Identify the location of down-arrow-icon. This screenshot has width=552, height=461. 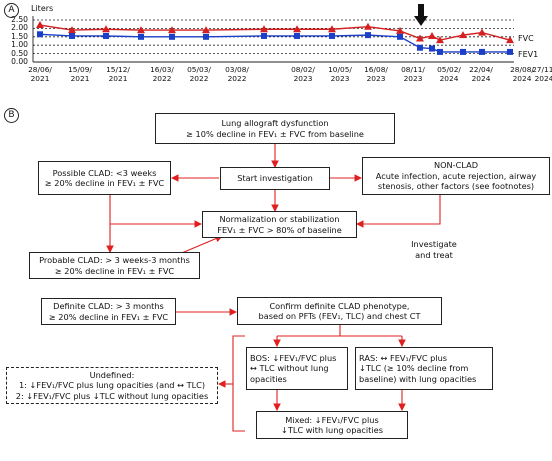
(421, 15).